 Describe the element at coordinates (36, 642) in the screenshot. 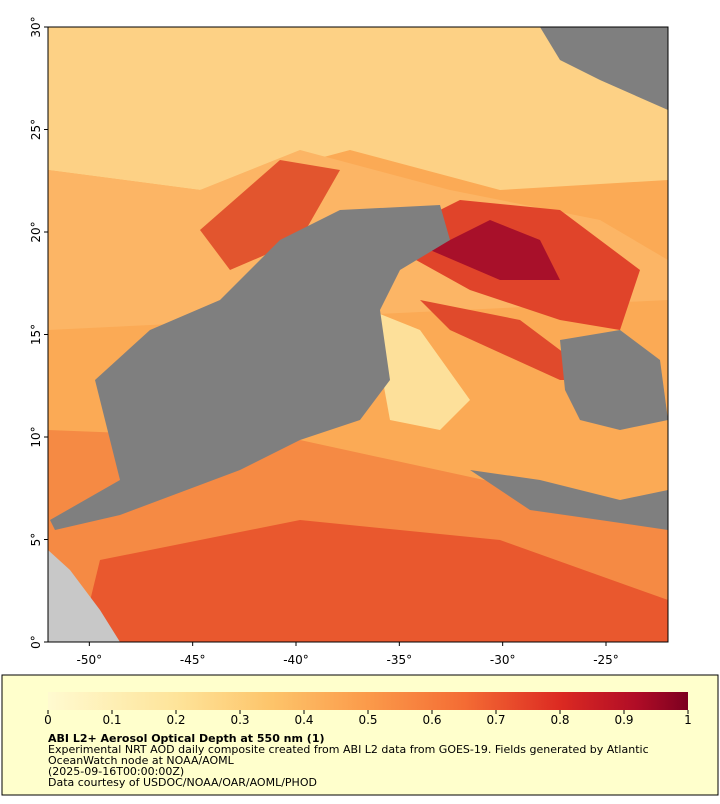

I see `y-tick-label: 0°` at that location.